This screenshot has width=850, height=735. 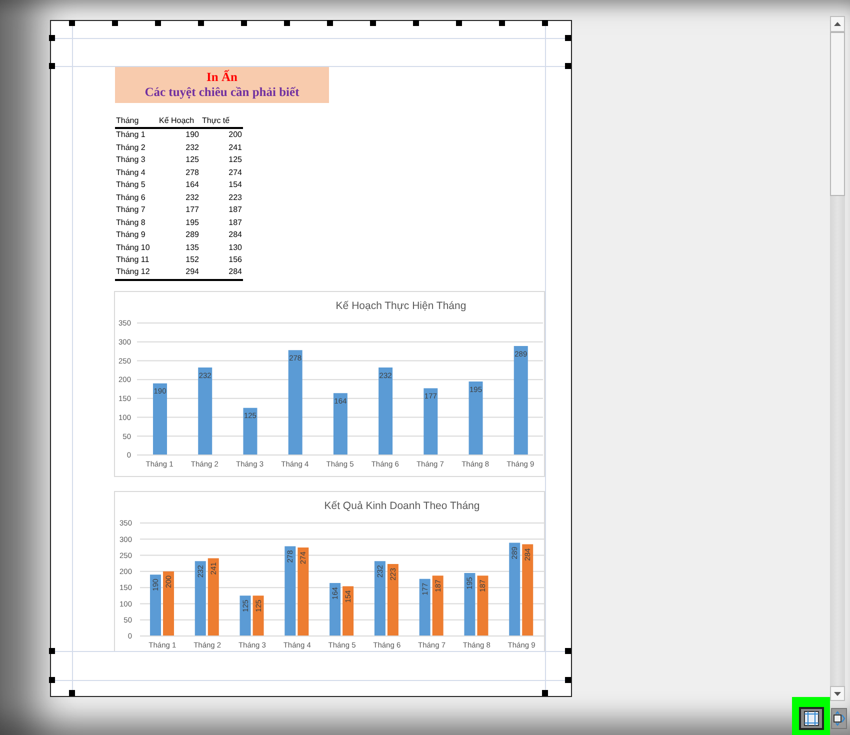 I want to click on data-label: 289, so click(x=192, y=235).